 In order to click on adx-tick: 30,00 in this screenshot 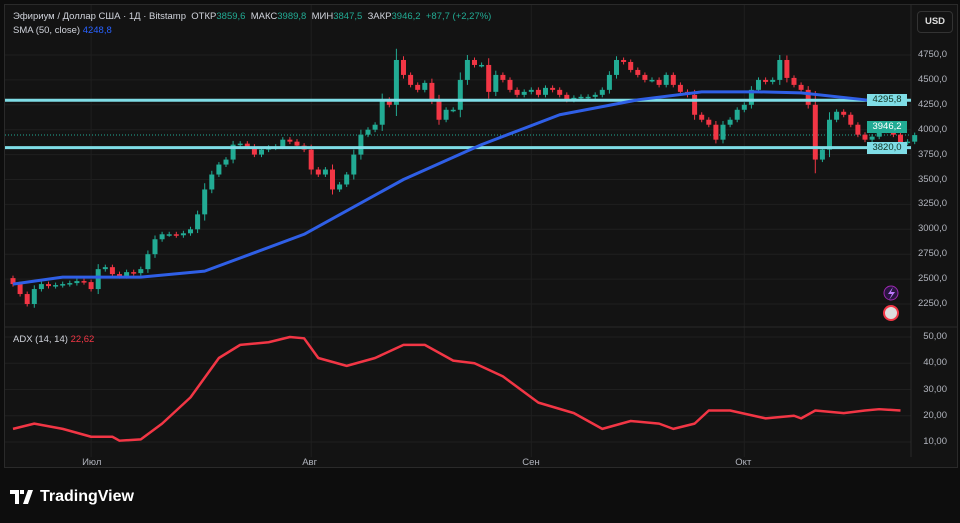, I will do `click(935, 389)`.